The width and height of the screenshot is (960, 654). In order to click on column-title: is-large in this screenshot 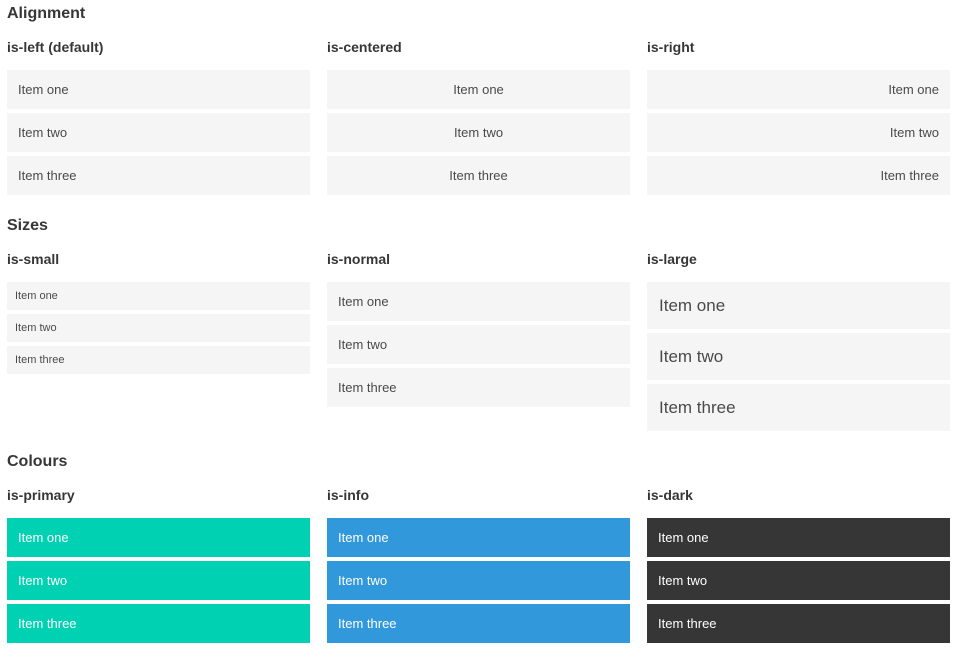, I will do `click(672, 259)`.